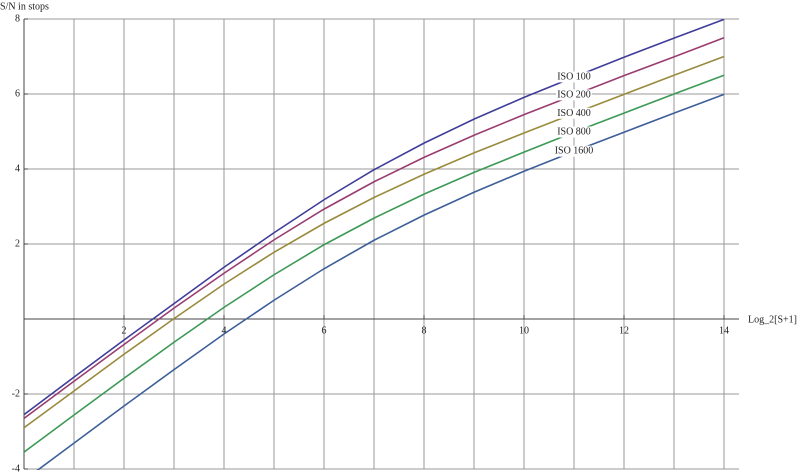  I want to click on y-tick-label: -4, so click(16, 468).